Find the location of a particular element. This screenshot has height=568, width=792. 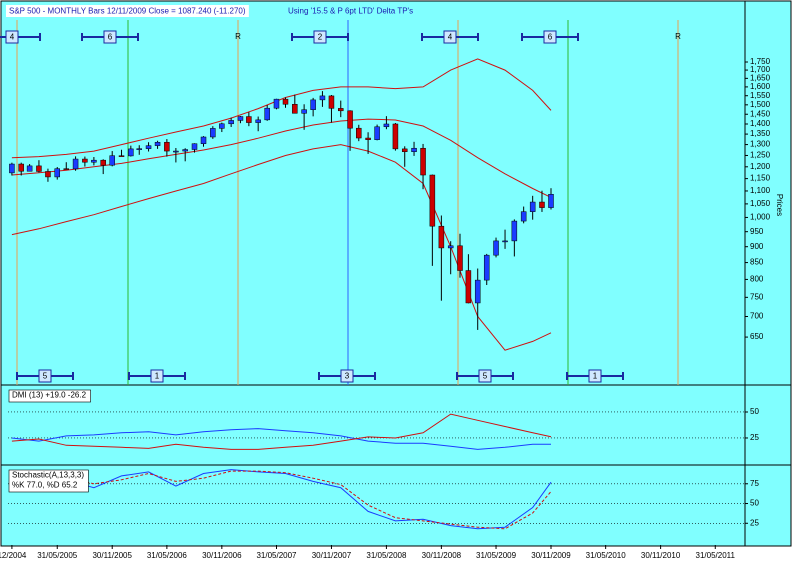

chart-subtitle: Using '15.5 & P 6pt LTD' Delta TP's is located at coordinates (350, 11).